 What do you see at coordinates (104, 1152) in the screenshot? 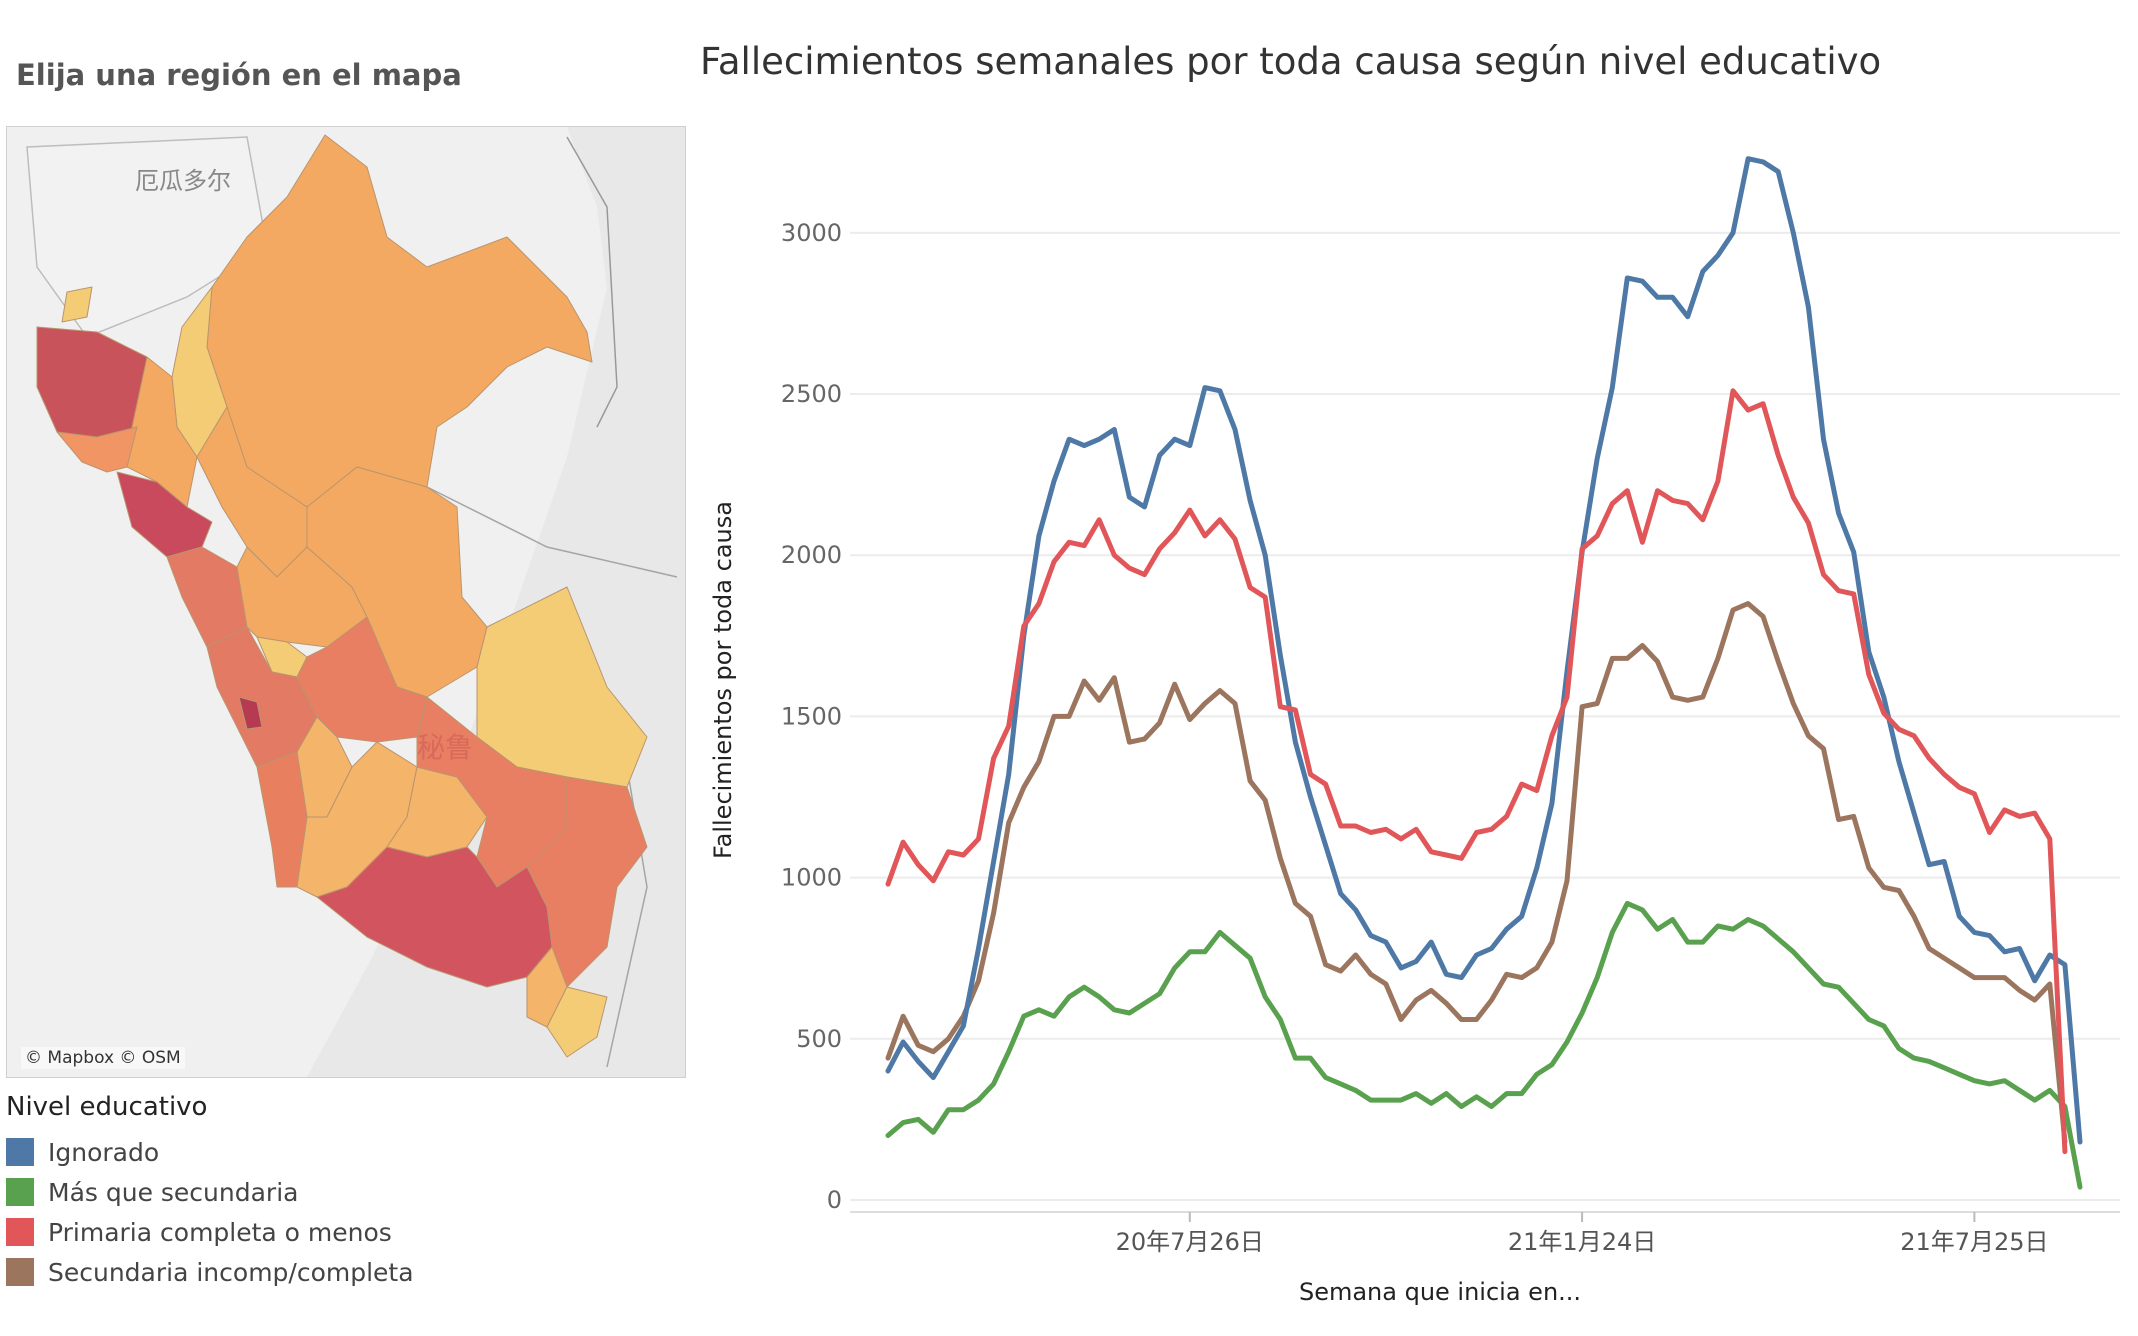
I see `legend-label: Ignorado` at bounding box center [104, 1152].